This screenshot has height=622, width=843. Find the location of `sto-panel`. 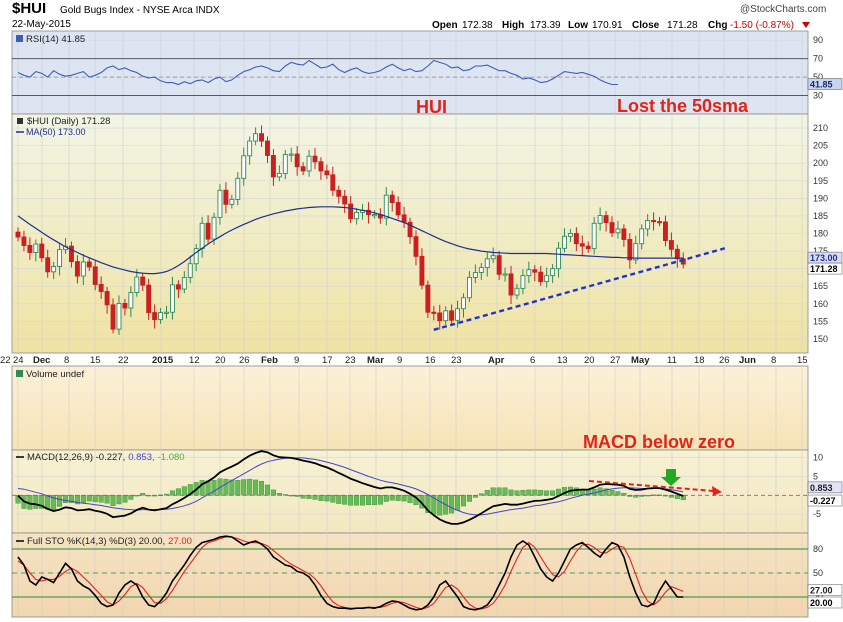

sto-panel is located at coordinates (410, 575).